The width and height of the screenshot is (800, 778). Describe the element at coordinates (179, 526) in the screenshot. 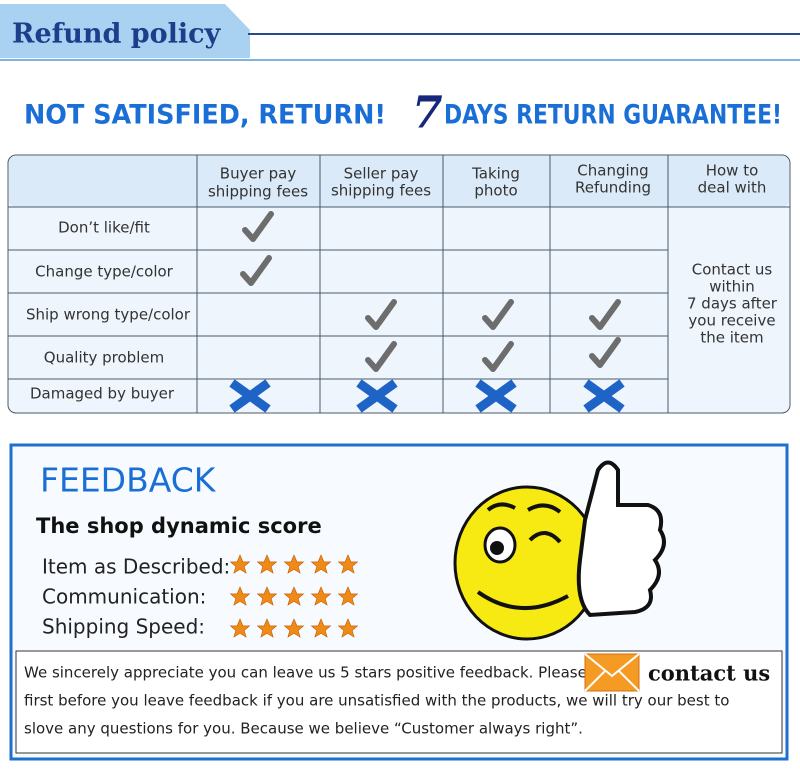

I see `feedback-subtitle: The shop dynamic score` at that location.